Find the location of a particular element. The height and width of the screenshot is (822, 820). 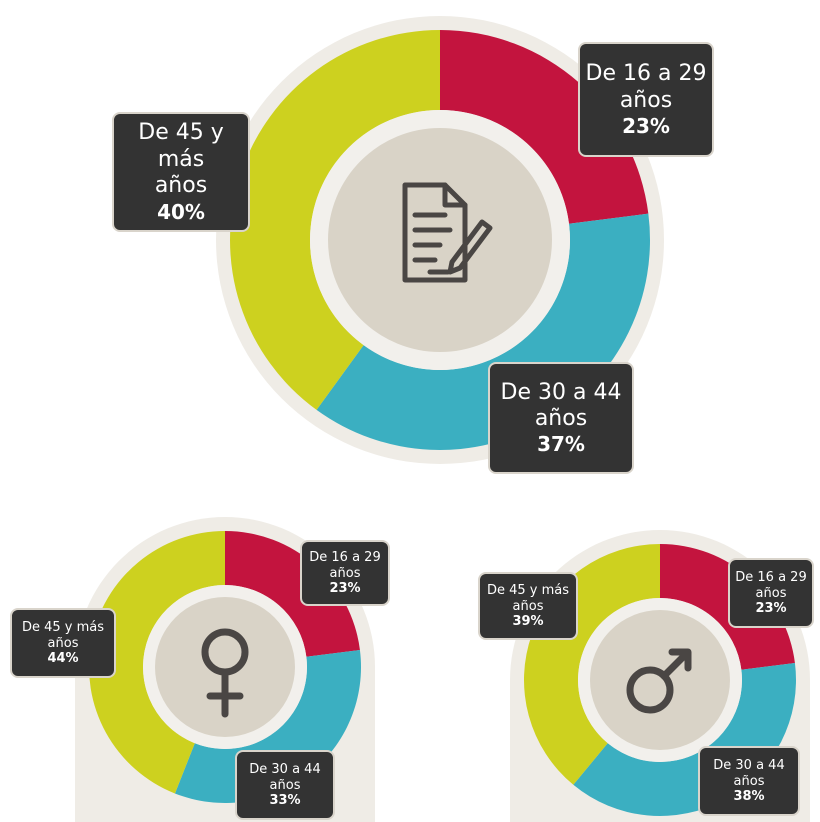

label-box: De 45 y más años 39% is located at coordinates (528, 606).